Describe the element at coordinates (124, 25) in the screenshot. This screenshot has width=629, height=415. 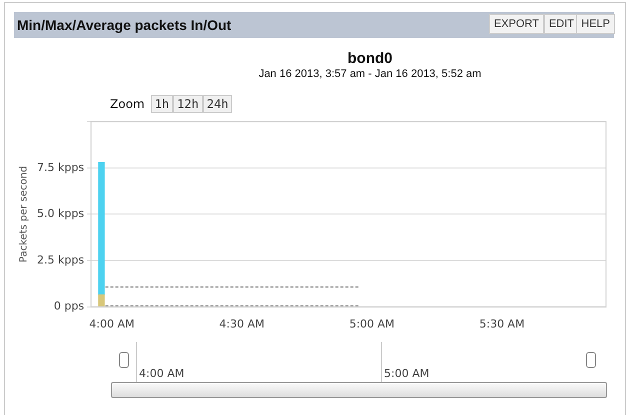
I see `chart-title: Min/Max/Average packets In/Out` at that location.